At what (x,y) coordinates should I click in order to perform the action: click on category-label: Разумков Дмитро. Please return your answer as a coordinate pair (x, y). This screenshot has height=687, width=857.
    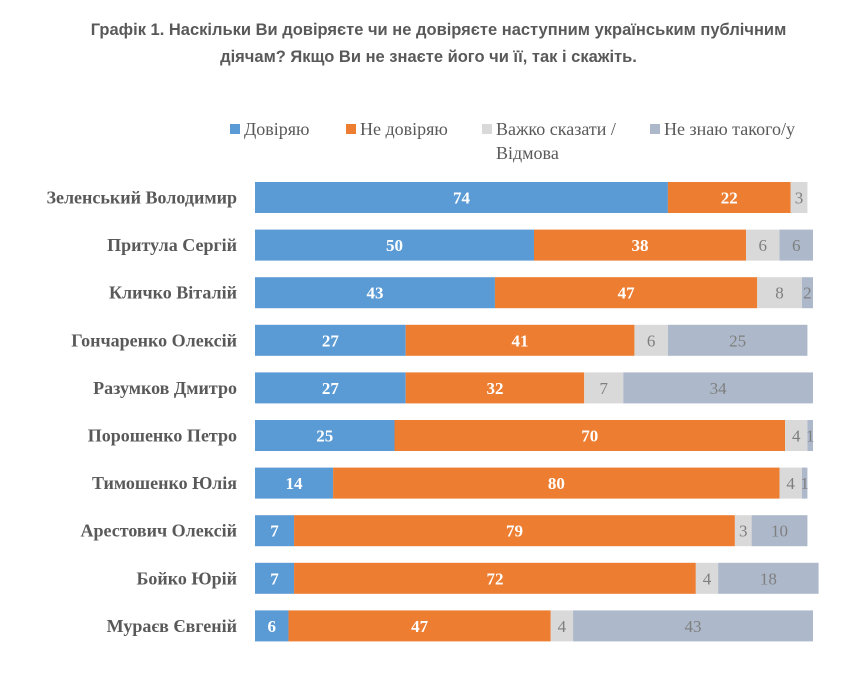
    Looking at the image, I should click on (165, 388).